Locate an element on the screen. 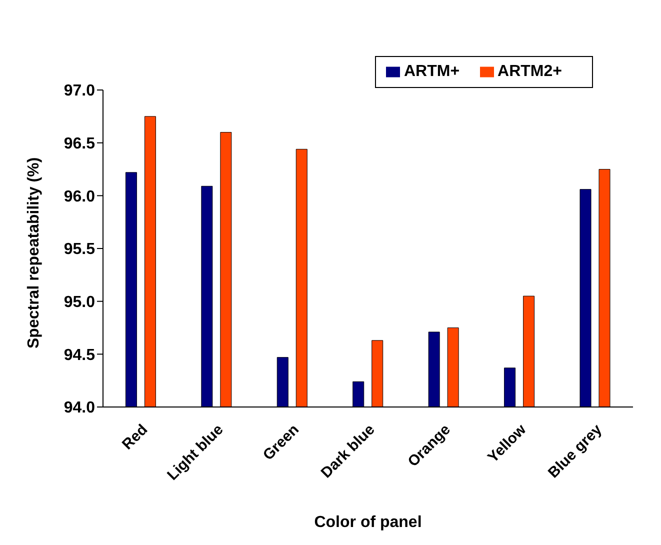 The image size is (661, 545). y-tick-label: 95.0 is located at coordinates (80, 303).